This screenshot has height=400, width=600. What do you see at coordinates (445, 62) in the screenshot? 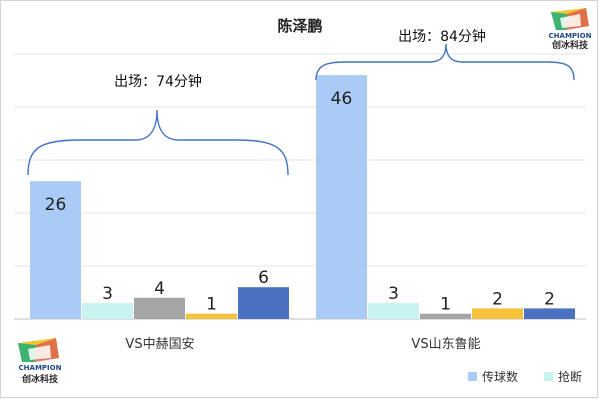
I see `brace-right` at bounding box center [445, 62].